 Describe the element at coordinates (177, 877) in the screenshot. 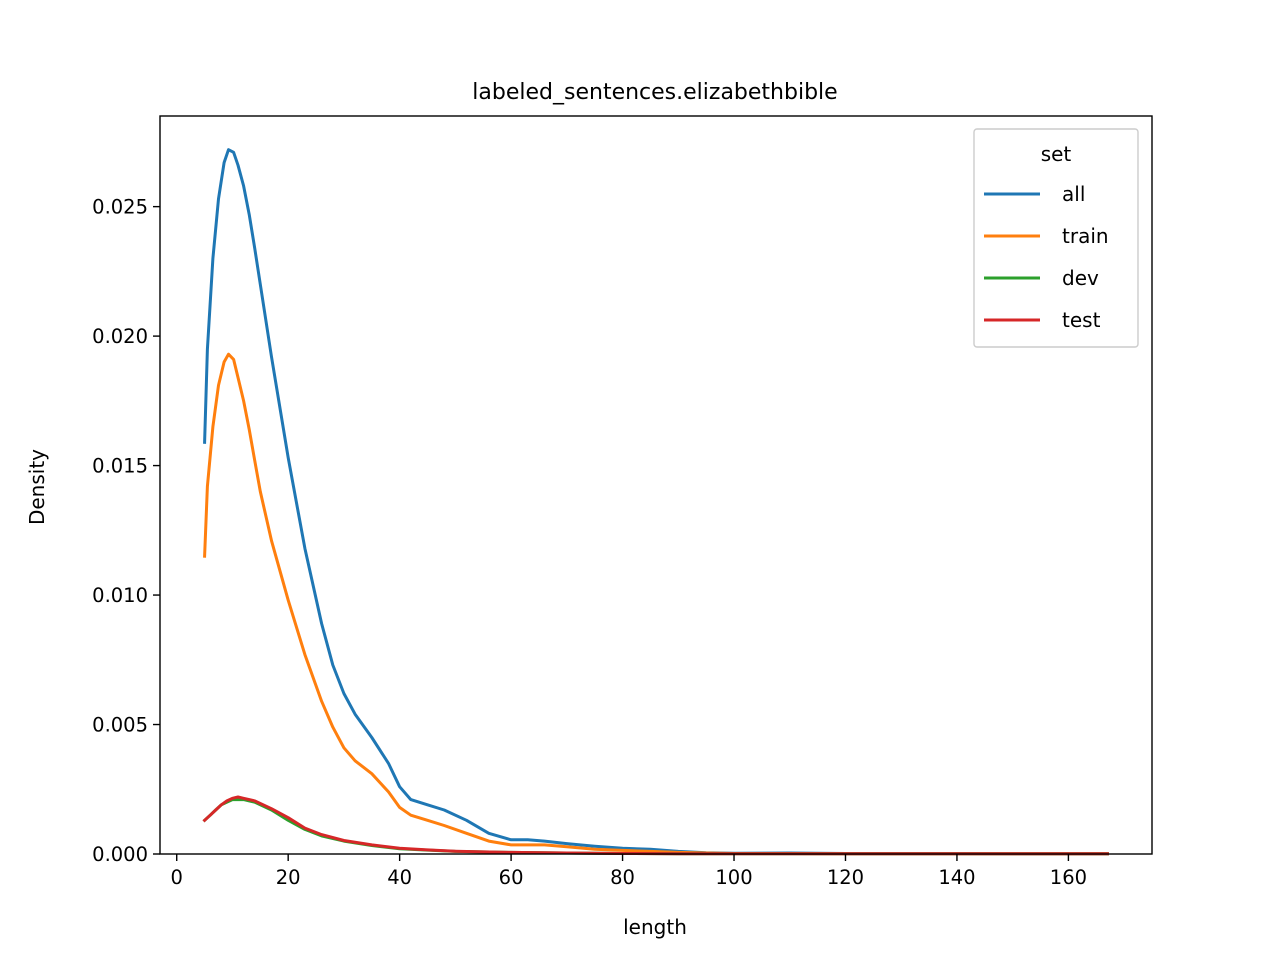

I see `x-tick-label: 0` at that location.